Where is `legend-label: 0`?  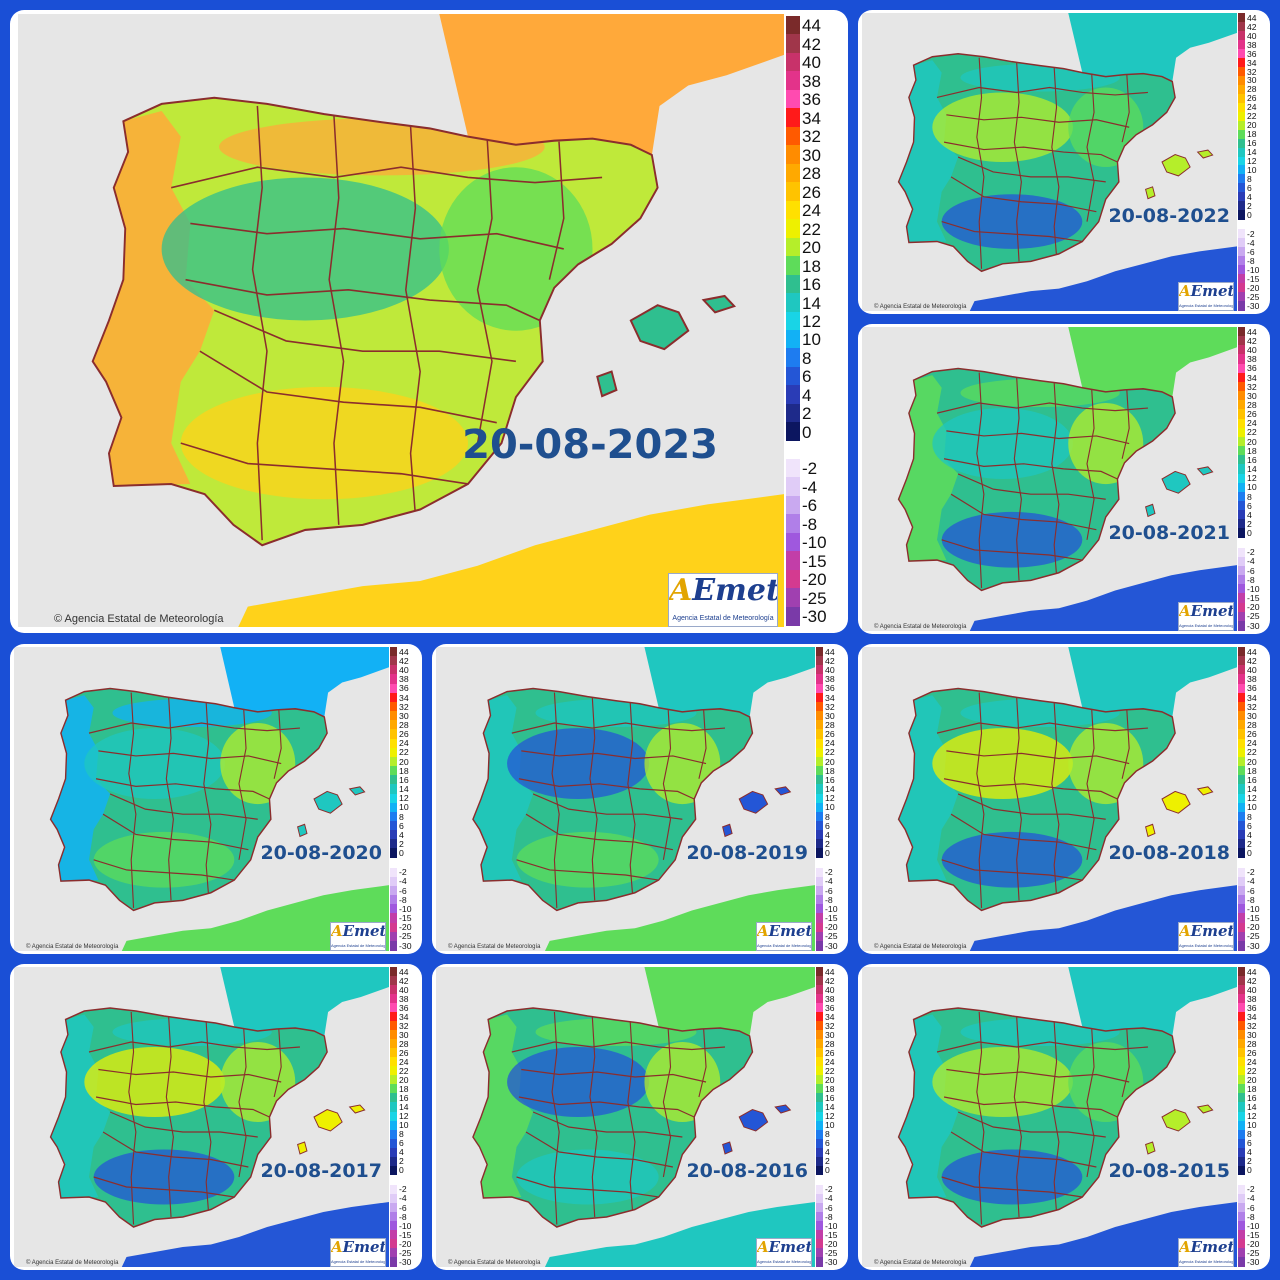
legend-label: 0 is located at coordinates (827, 853).